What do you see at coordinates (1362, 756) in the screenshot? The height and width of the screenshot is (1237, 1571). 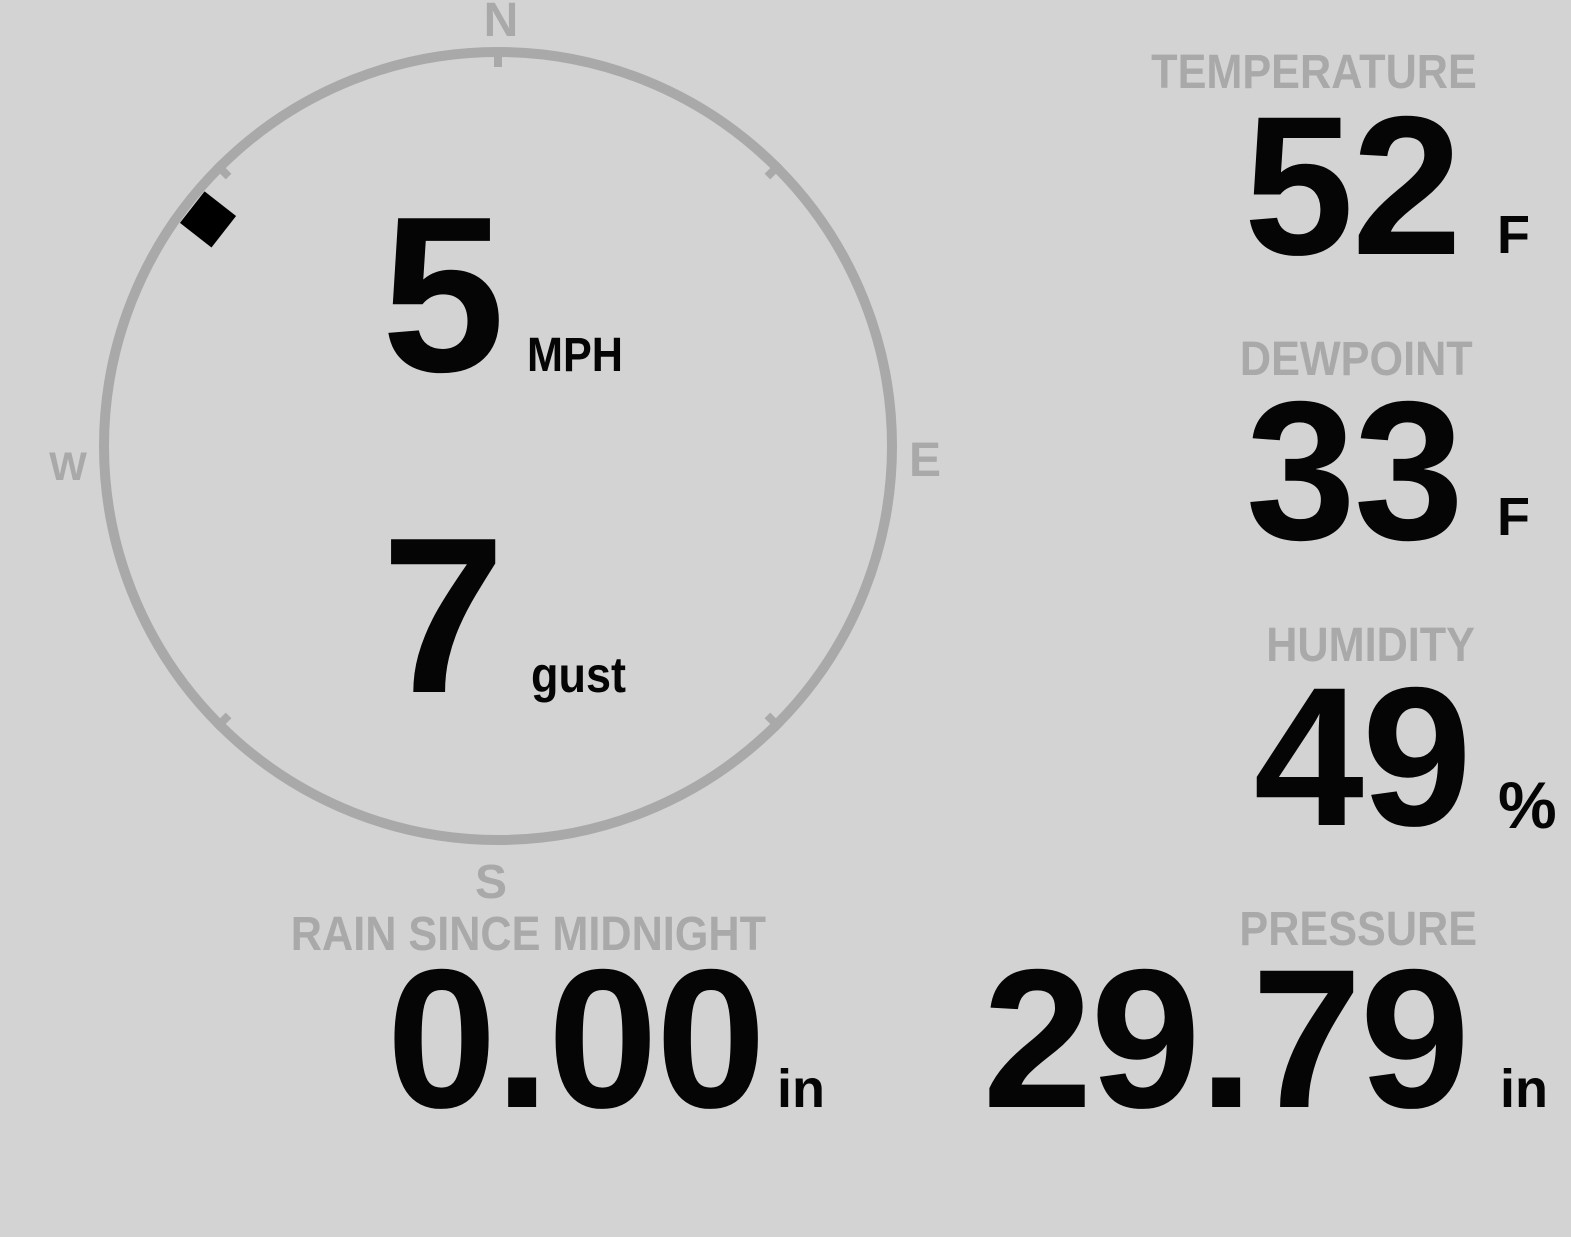 I see `humidity-value: 49` at bounding box center [1362, 756].